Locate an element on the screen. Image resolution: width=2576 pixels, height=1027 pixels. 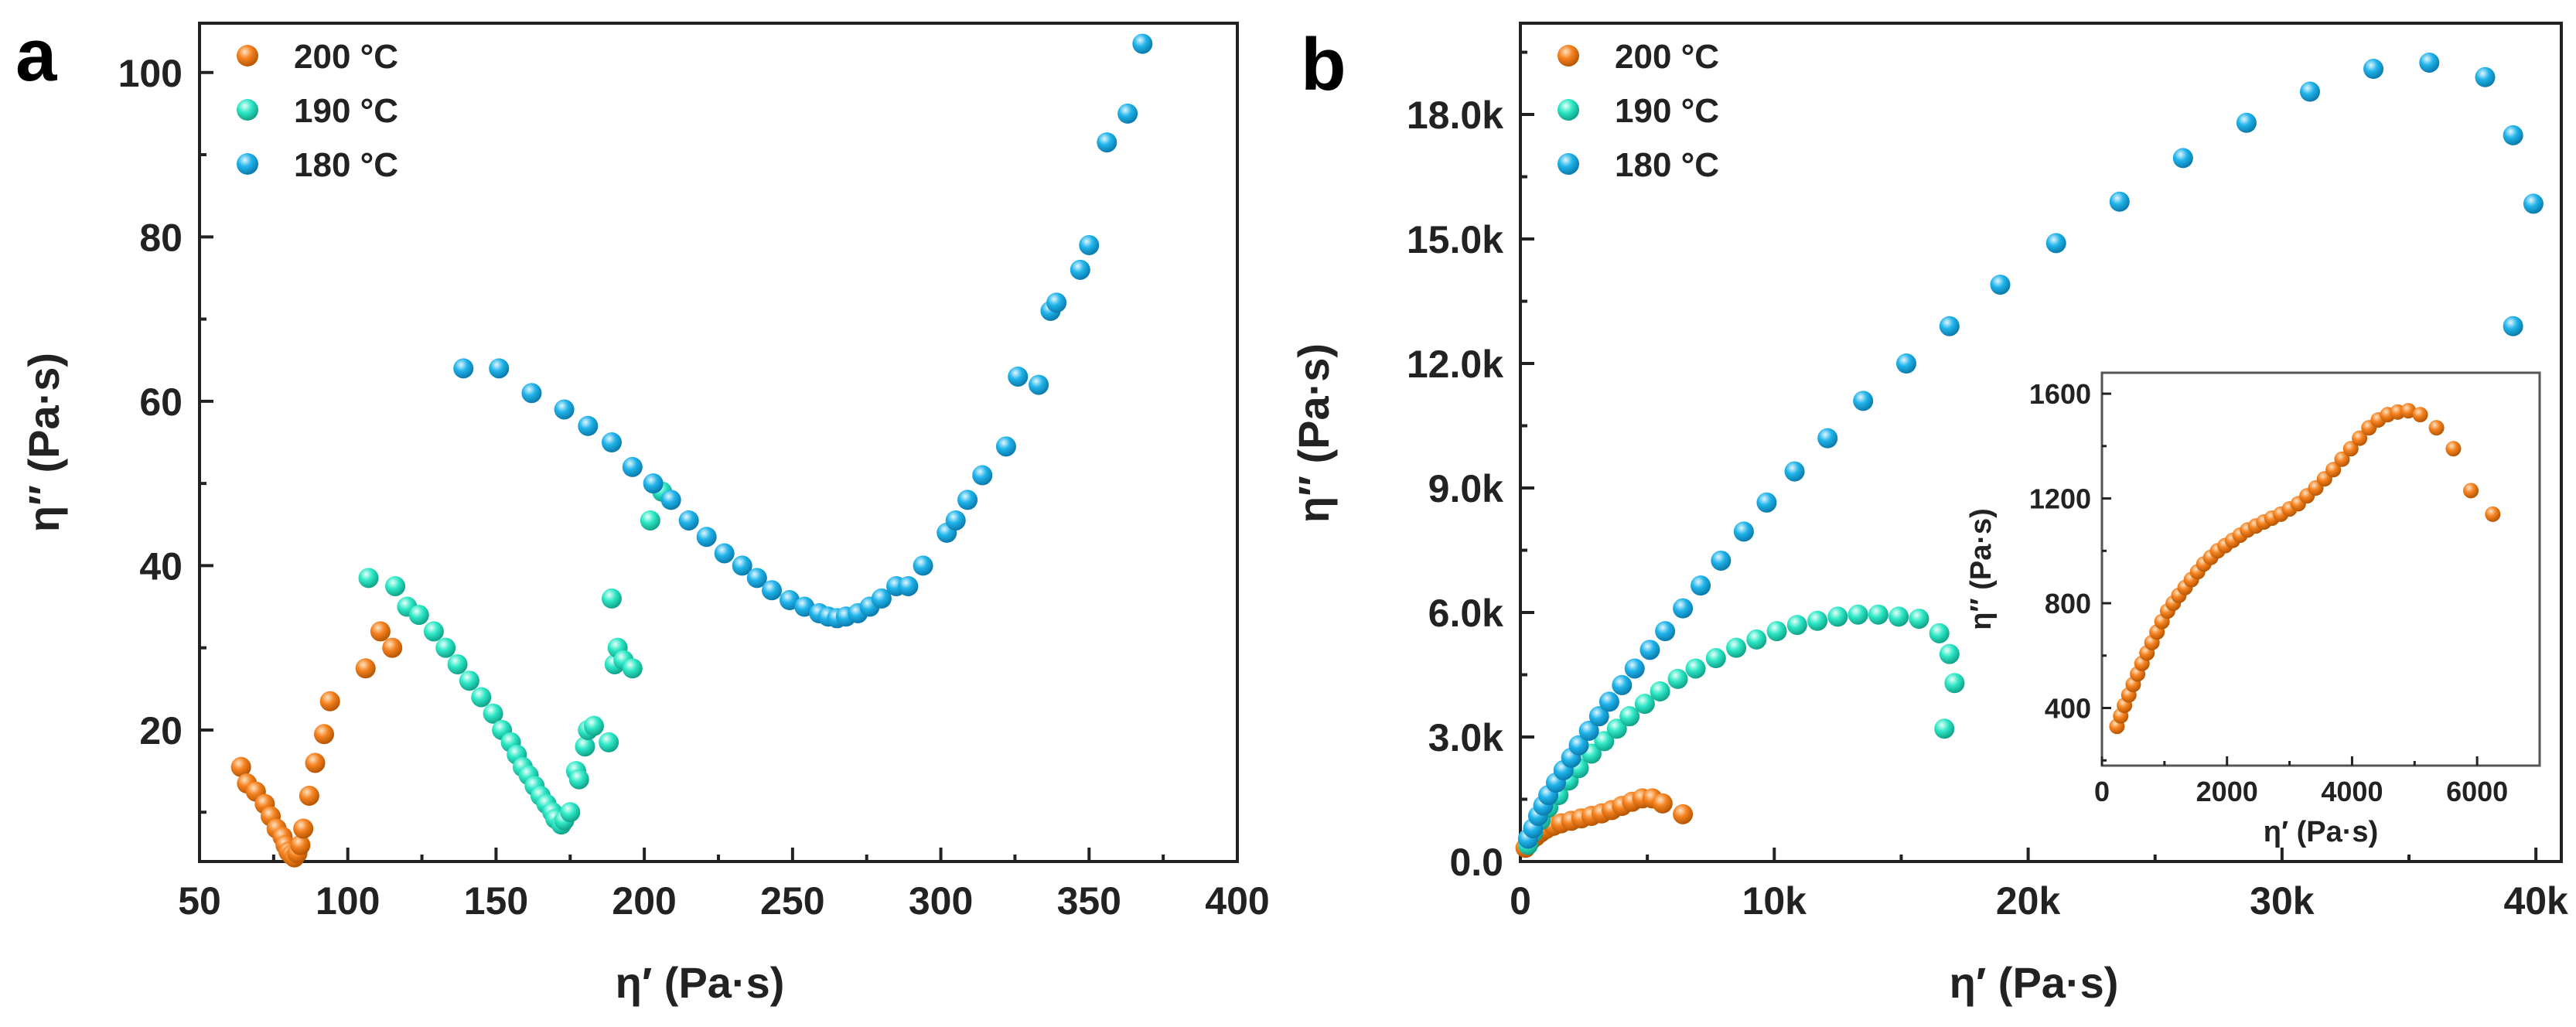
y-tick-label: 20 is located at coordinates (161, 730).